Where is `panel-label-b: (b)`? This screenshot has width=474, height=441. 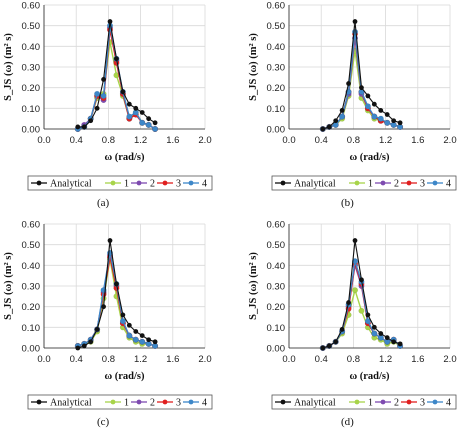 panel-label-b: (b) is located at coordinates (347, 203).